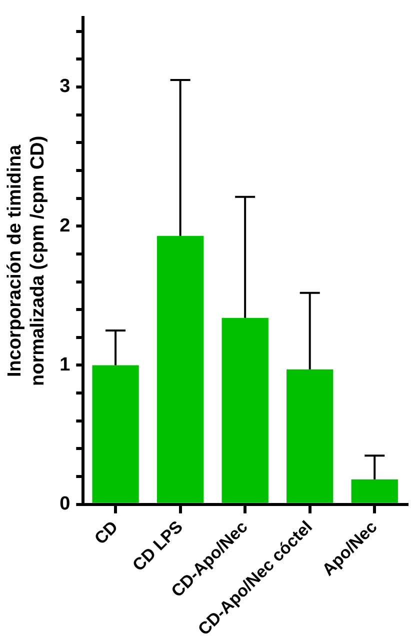 The image size is (411, 644). What do you see at coordinates (65, 87) in the screenshot?
I see `y-tick-label: 3` at bounding box center [65, 87].